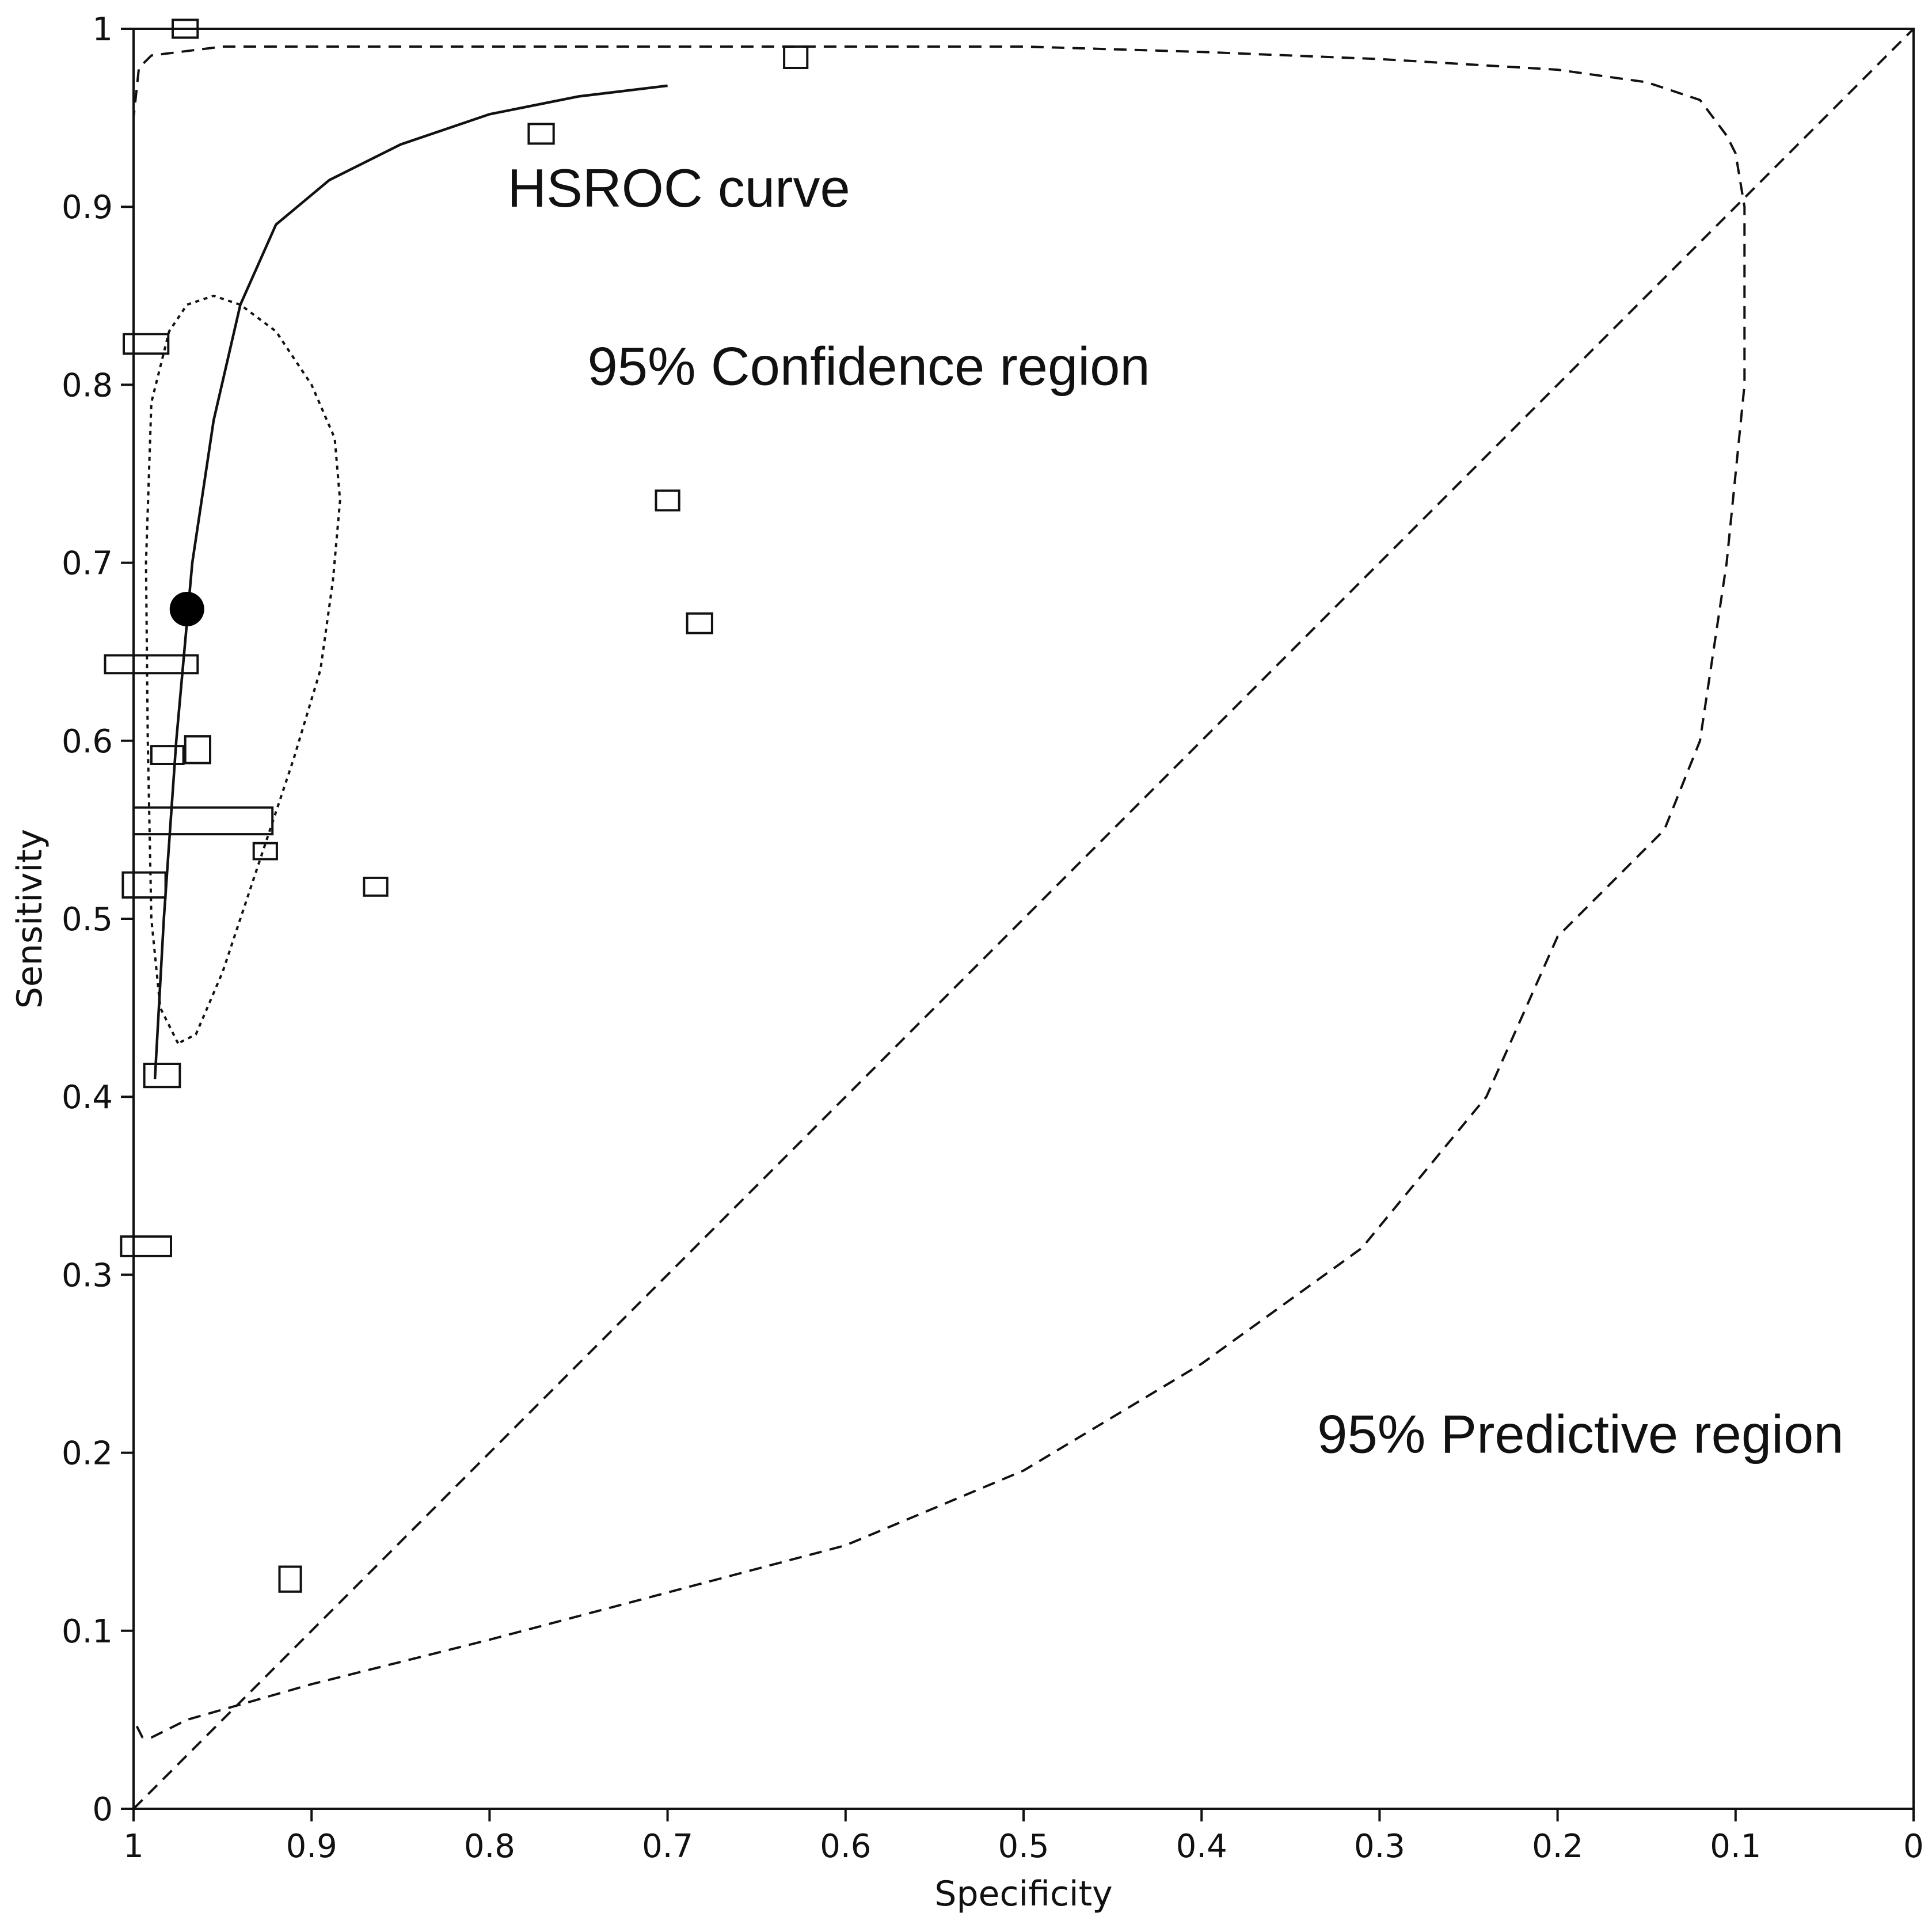 This screenshot has width=1932, height=1917. What do you see at coordinates (87, 919) in the screenshot?
I see `y-tick-label: 0.5` at bounding box center [87, 919].